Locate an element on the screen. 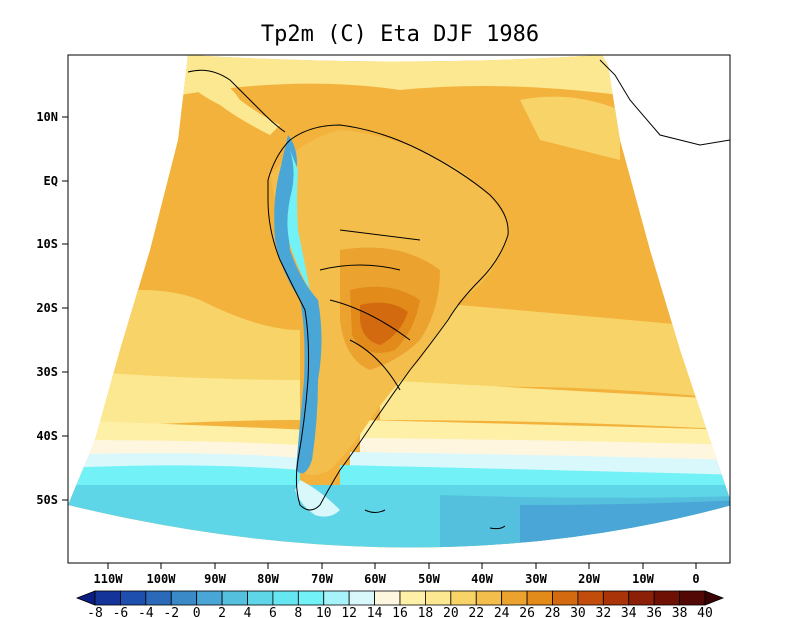 The height and width of the screenshot is (618, 800). colorbar-level-label: 22 is located at coordinates (476, 612).